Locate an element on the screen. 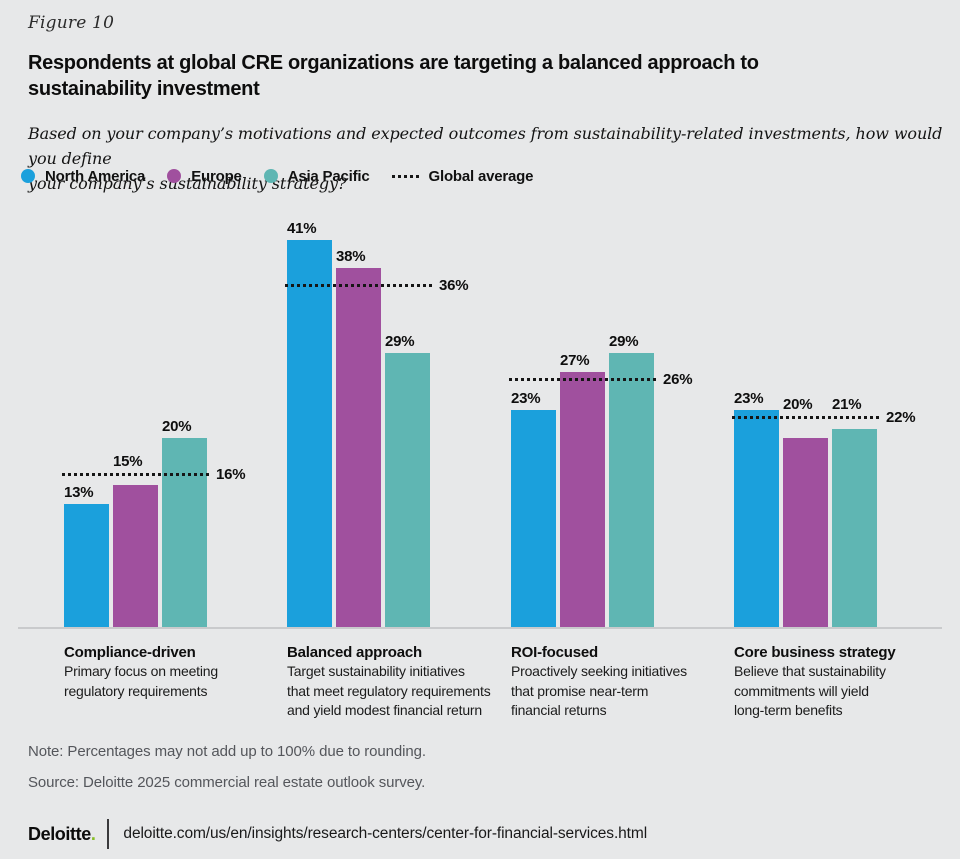  category-title: Core business strategy is located at coordinates (815, 652).